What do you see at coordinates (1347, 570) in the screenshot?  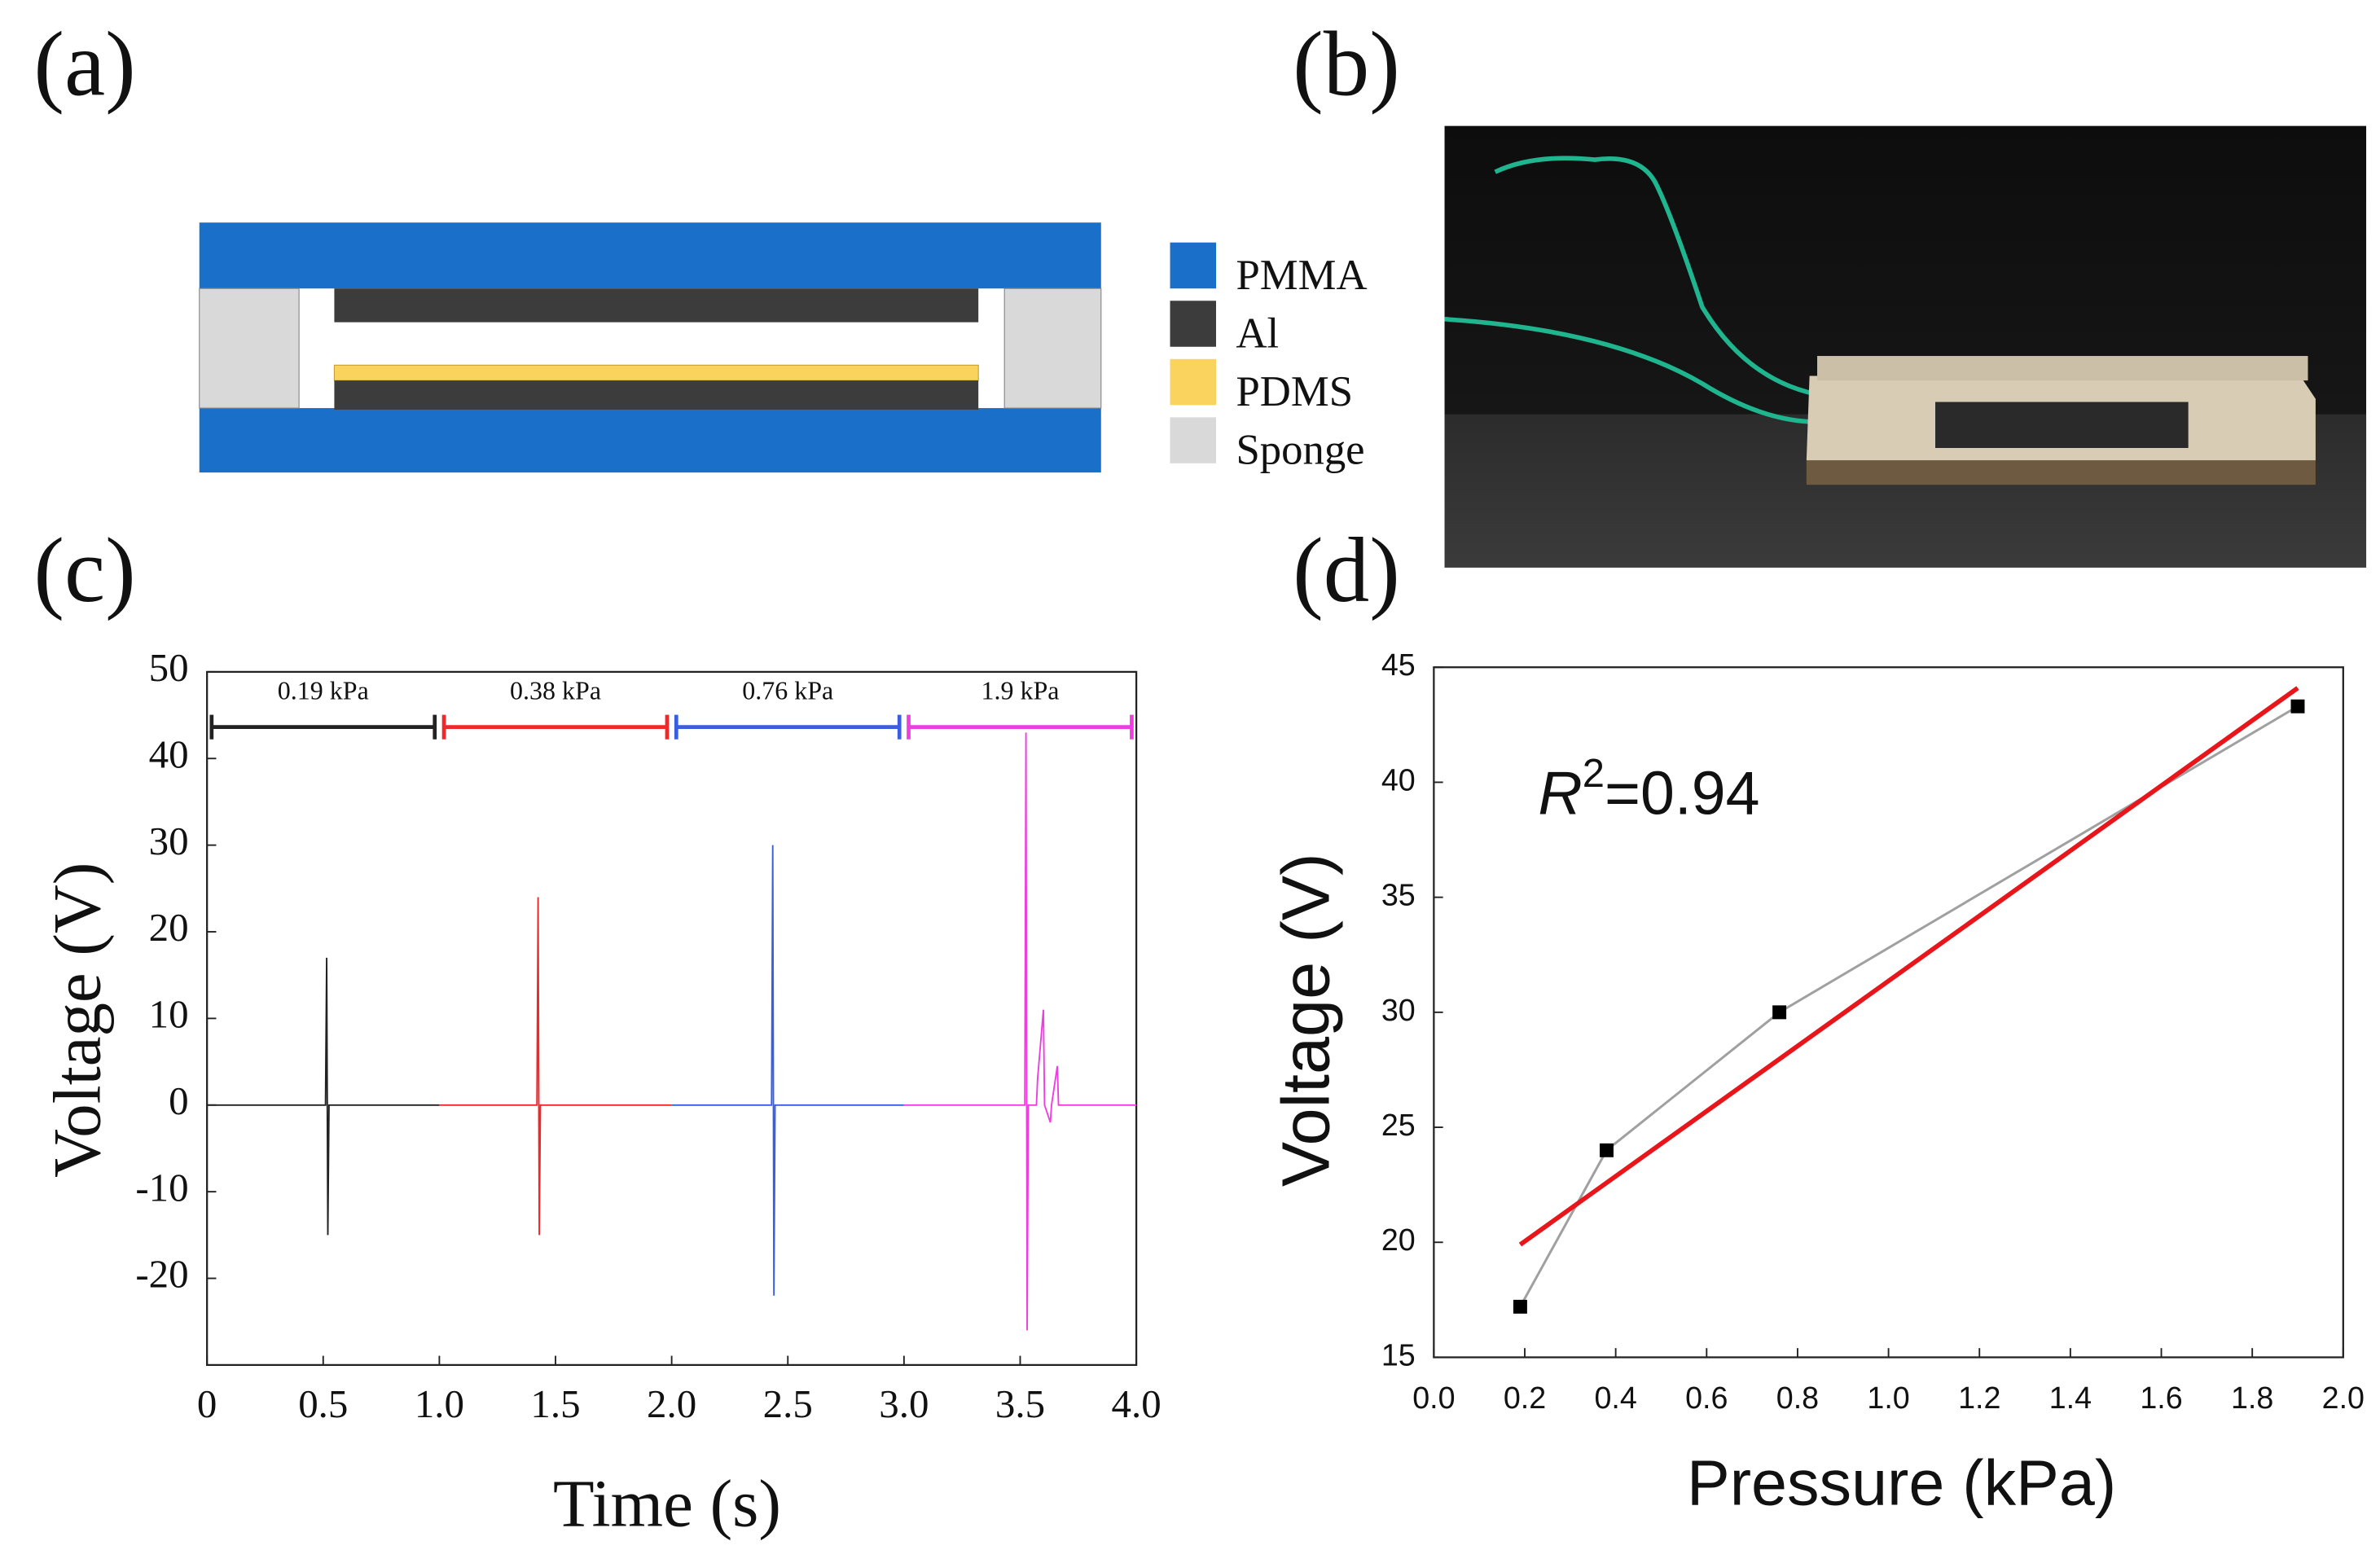 I see `panel-label: (d)` at bounding box center [1347, 570].